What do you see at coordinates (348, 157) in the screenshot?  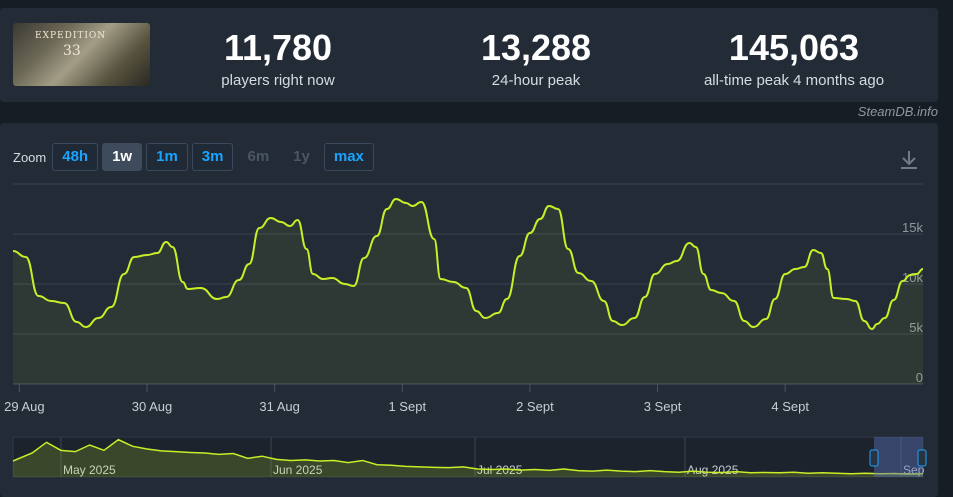 I see `zoom-max-button: max` at bounding box center [348, 157].